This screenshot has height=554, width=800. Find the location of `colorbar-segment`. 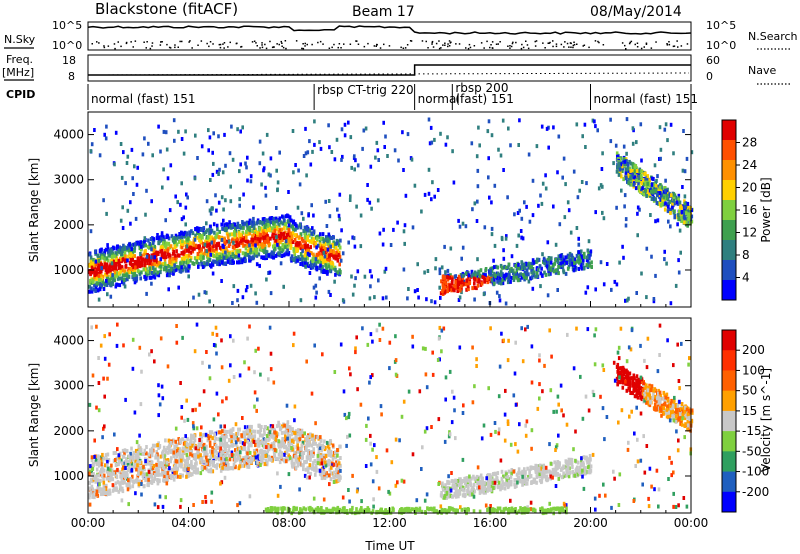

colorbar-segment is located at coordinates (729, 190).